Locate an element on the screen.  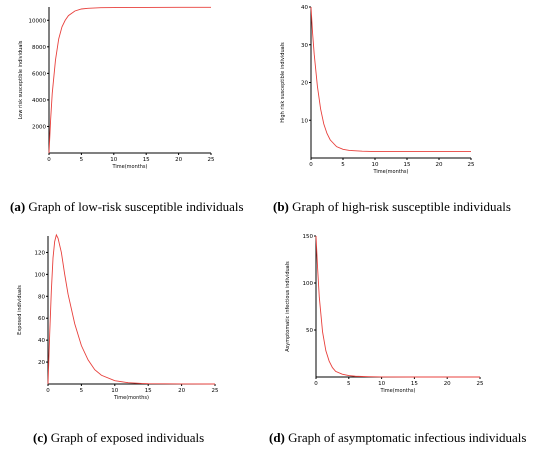
caption-c: (c) Graph of exposed individuals is located at coordinates (118, 438).